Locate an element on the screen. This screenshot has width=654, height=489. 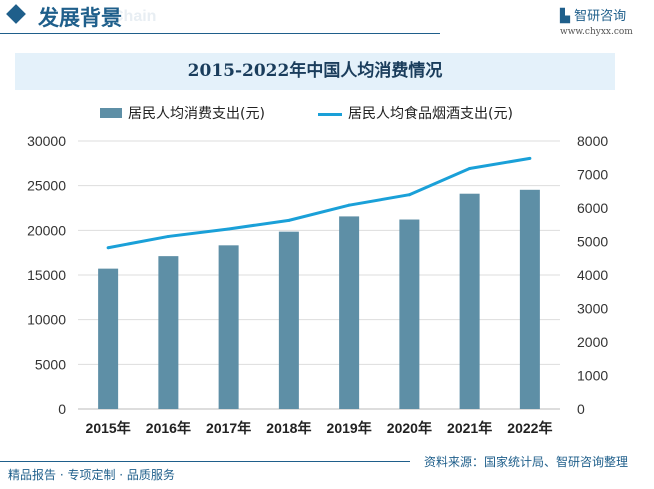
x-tick-label: 2021年 is located at coordinates (469, 428).